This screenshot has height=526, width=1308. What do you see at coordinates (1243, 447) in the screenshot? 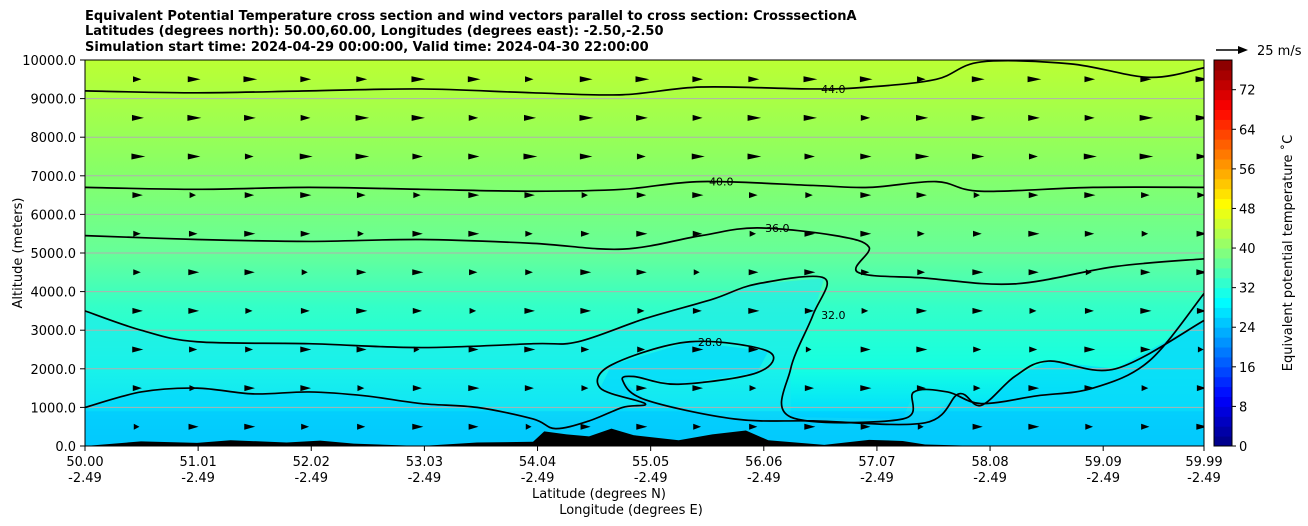
I see `colorbar-tick-label: 0` at bounding box center [1243, 447].